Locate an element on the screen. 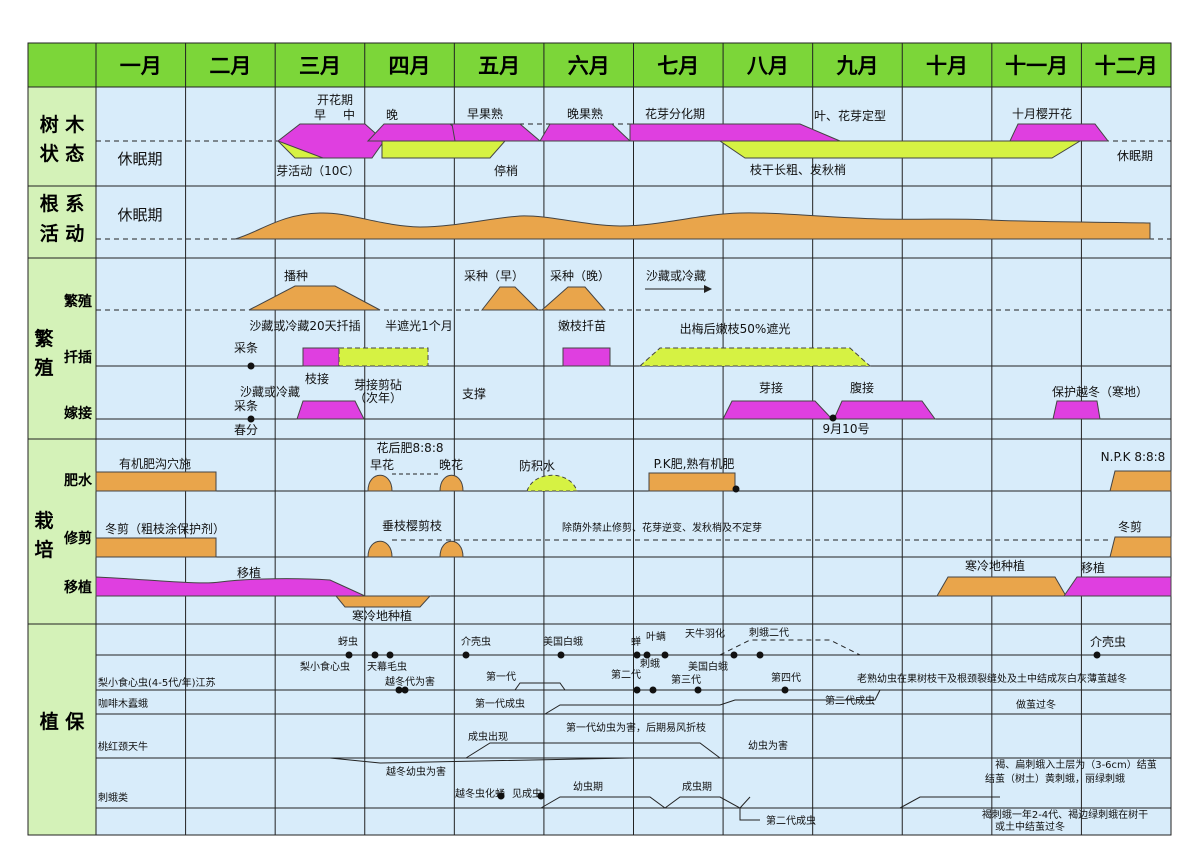 This screenshot has height=849, width=1200. bud-graft-label: 芽接 is located at coordinates (771, 387).